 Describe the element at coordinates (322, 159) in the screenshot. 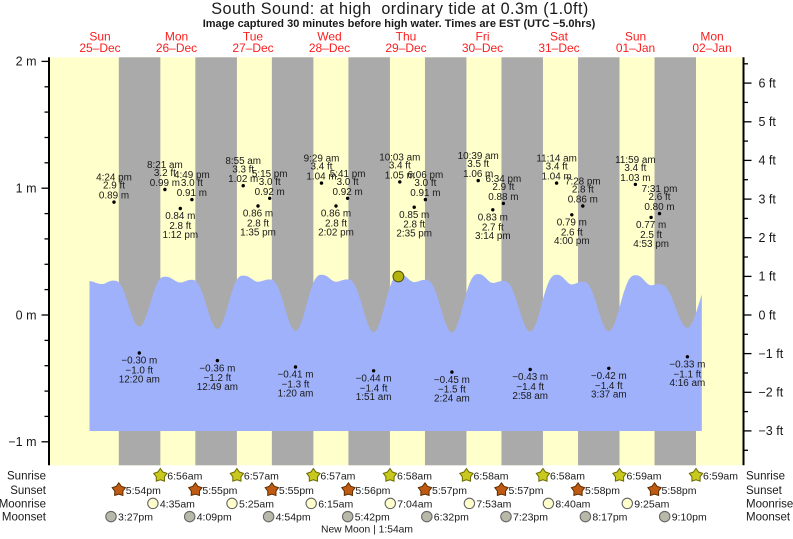

I see `svg-text: 9:29 am` at that location.